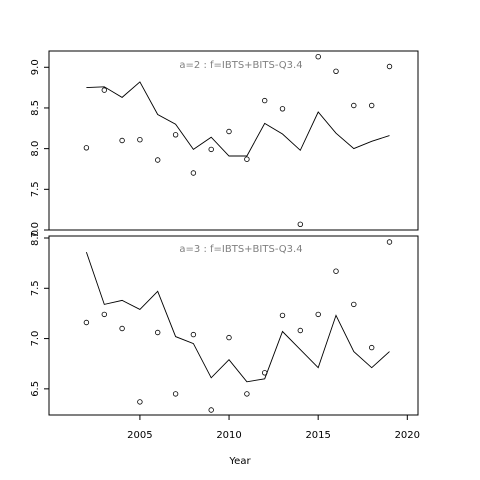 The image size is (480, 480). What do you see at coordinates (35, 67) in the screenshot?
I see `panel-top-y-tick-label: 9.0` at bounding box center [35, 67].